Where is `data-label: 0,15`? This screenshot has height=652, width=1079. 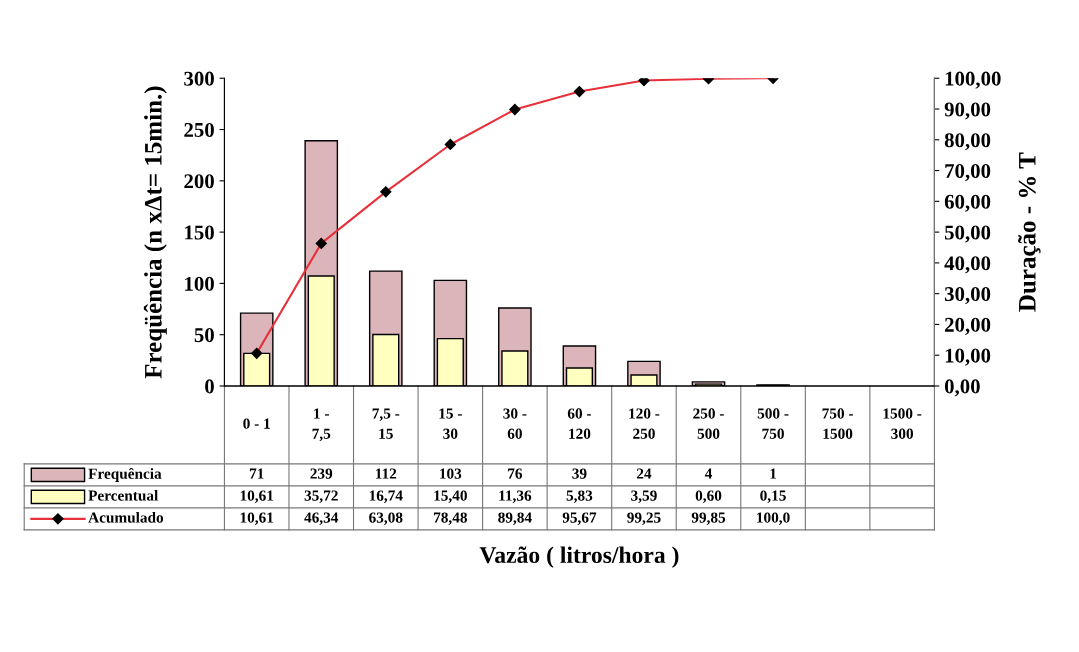
data-label: 0,15 is located at coordinates (773, 496).